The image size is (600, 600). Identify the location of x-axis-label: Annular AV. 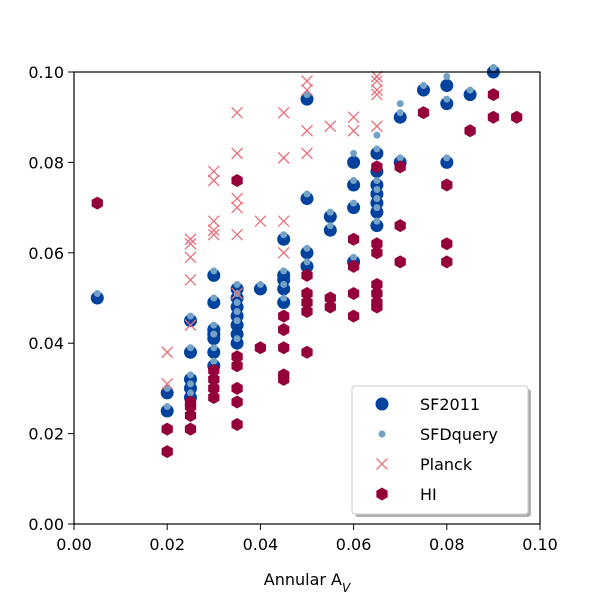
(307, 582).